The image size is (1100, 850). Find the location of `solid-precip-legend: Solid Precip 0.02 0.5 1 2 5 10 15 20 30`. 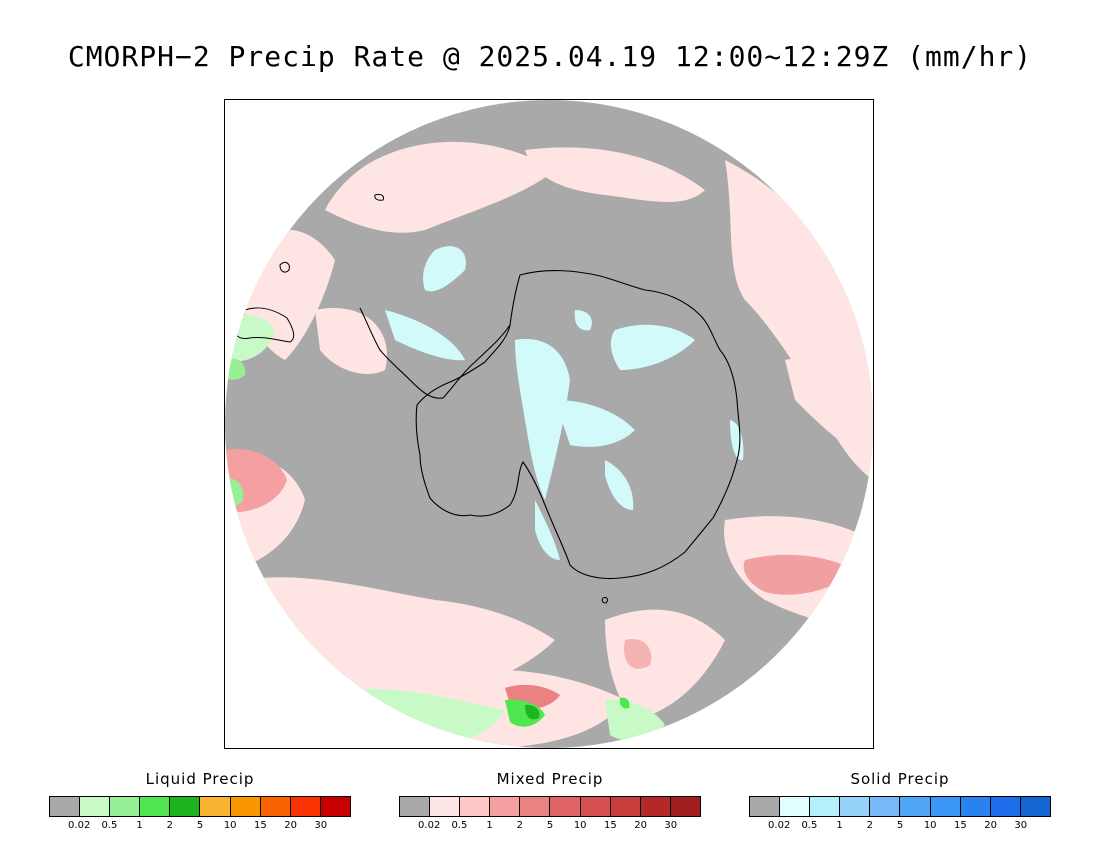

solid-precip-legend: Solid Precip 0.02 0.5 1 2 5 10 15 20 30 is located at coordinates (900, 801).